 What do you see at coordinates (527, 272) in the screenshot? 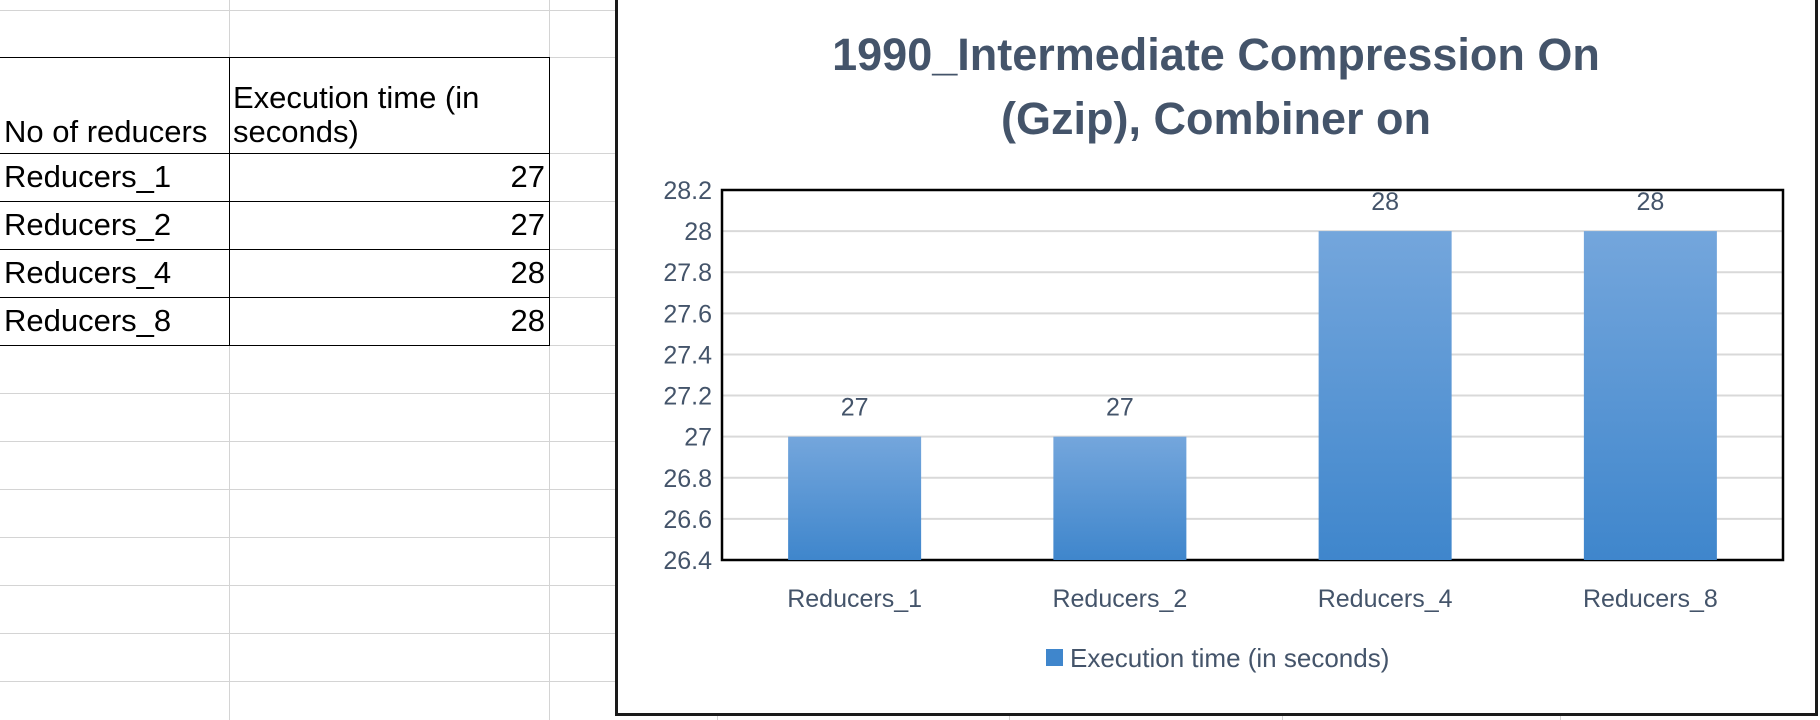
I see `table-row-3-value: 28` at bounding box center [527, 272].